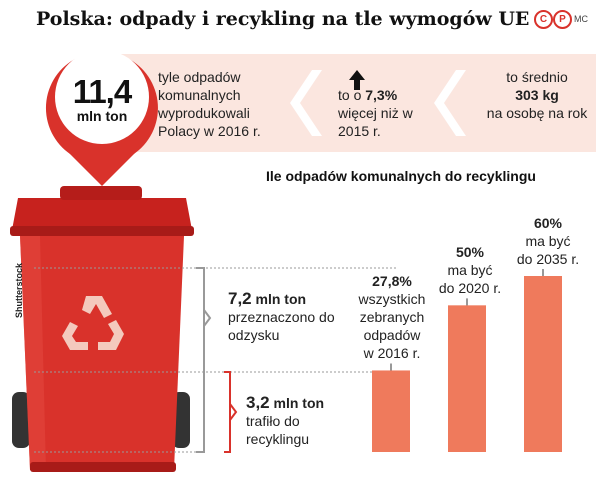  What do you see at coordinates (357, 80) in the screenshot?
I see `arrow-up-icon` at bounding box center [357, 80].